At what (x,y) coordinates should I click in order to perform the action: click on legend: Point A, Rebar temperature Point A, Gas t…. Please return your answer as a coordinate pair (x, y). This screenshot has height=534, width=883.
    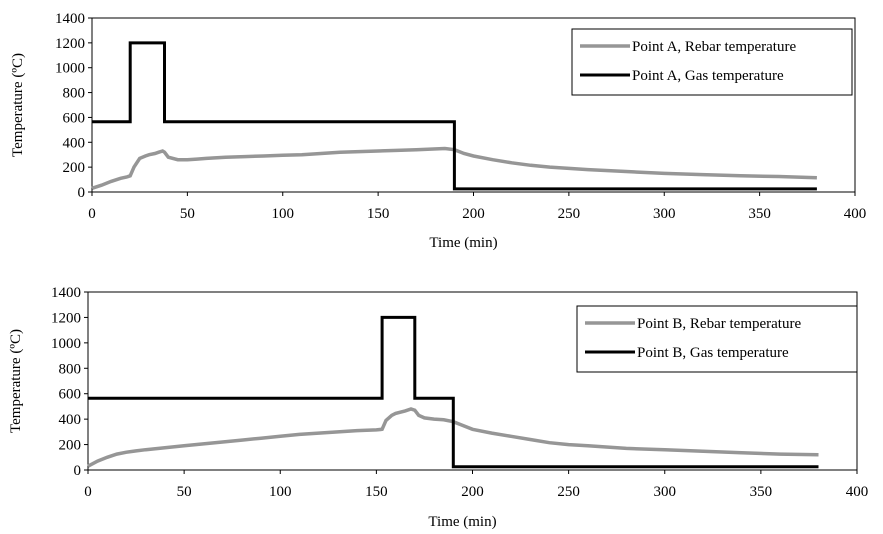
    Looking at the image, I should click on (712, 62).